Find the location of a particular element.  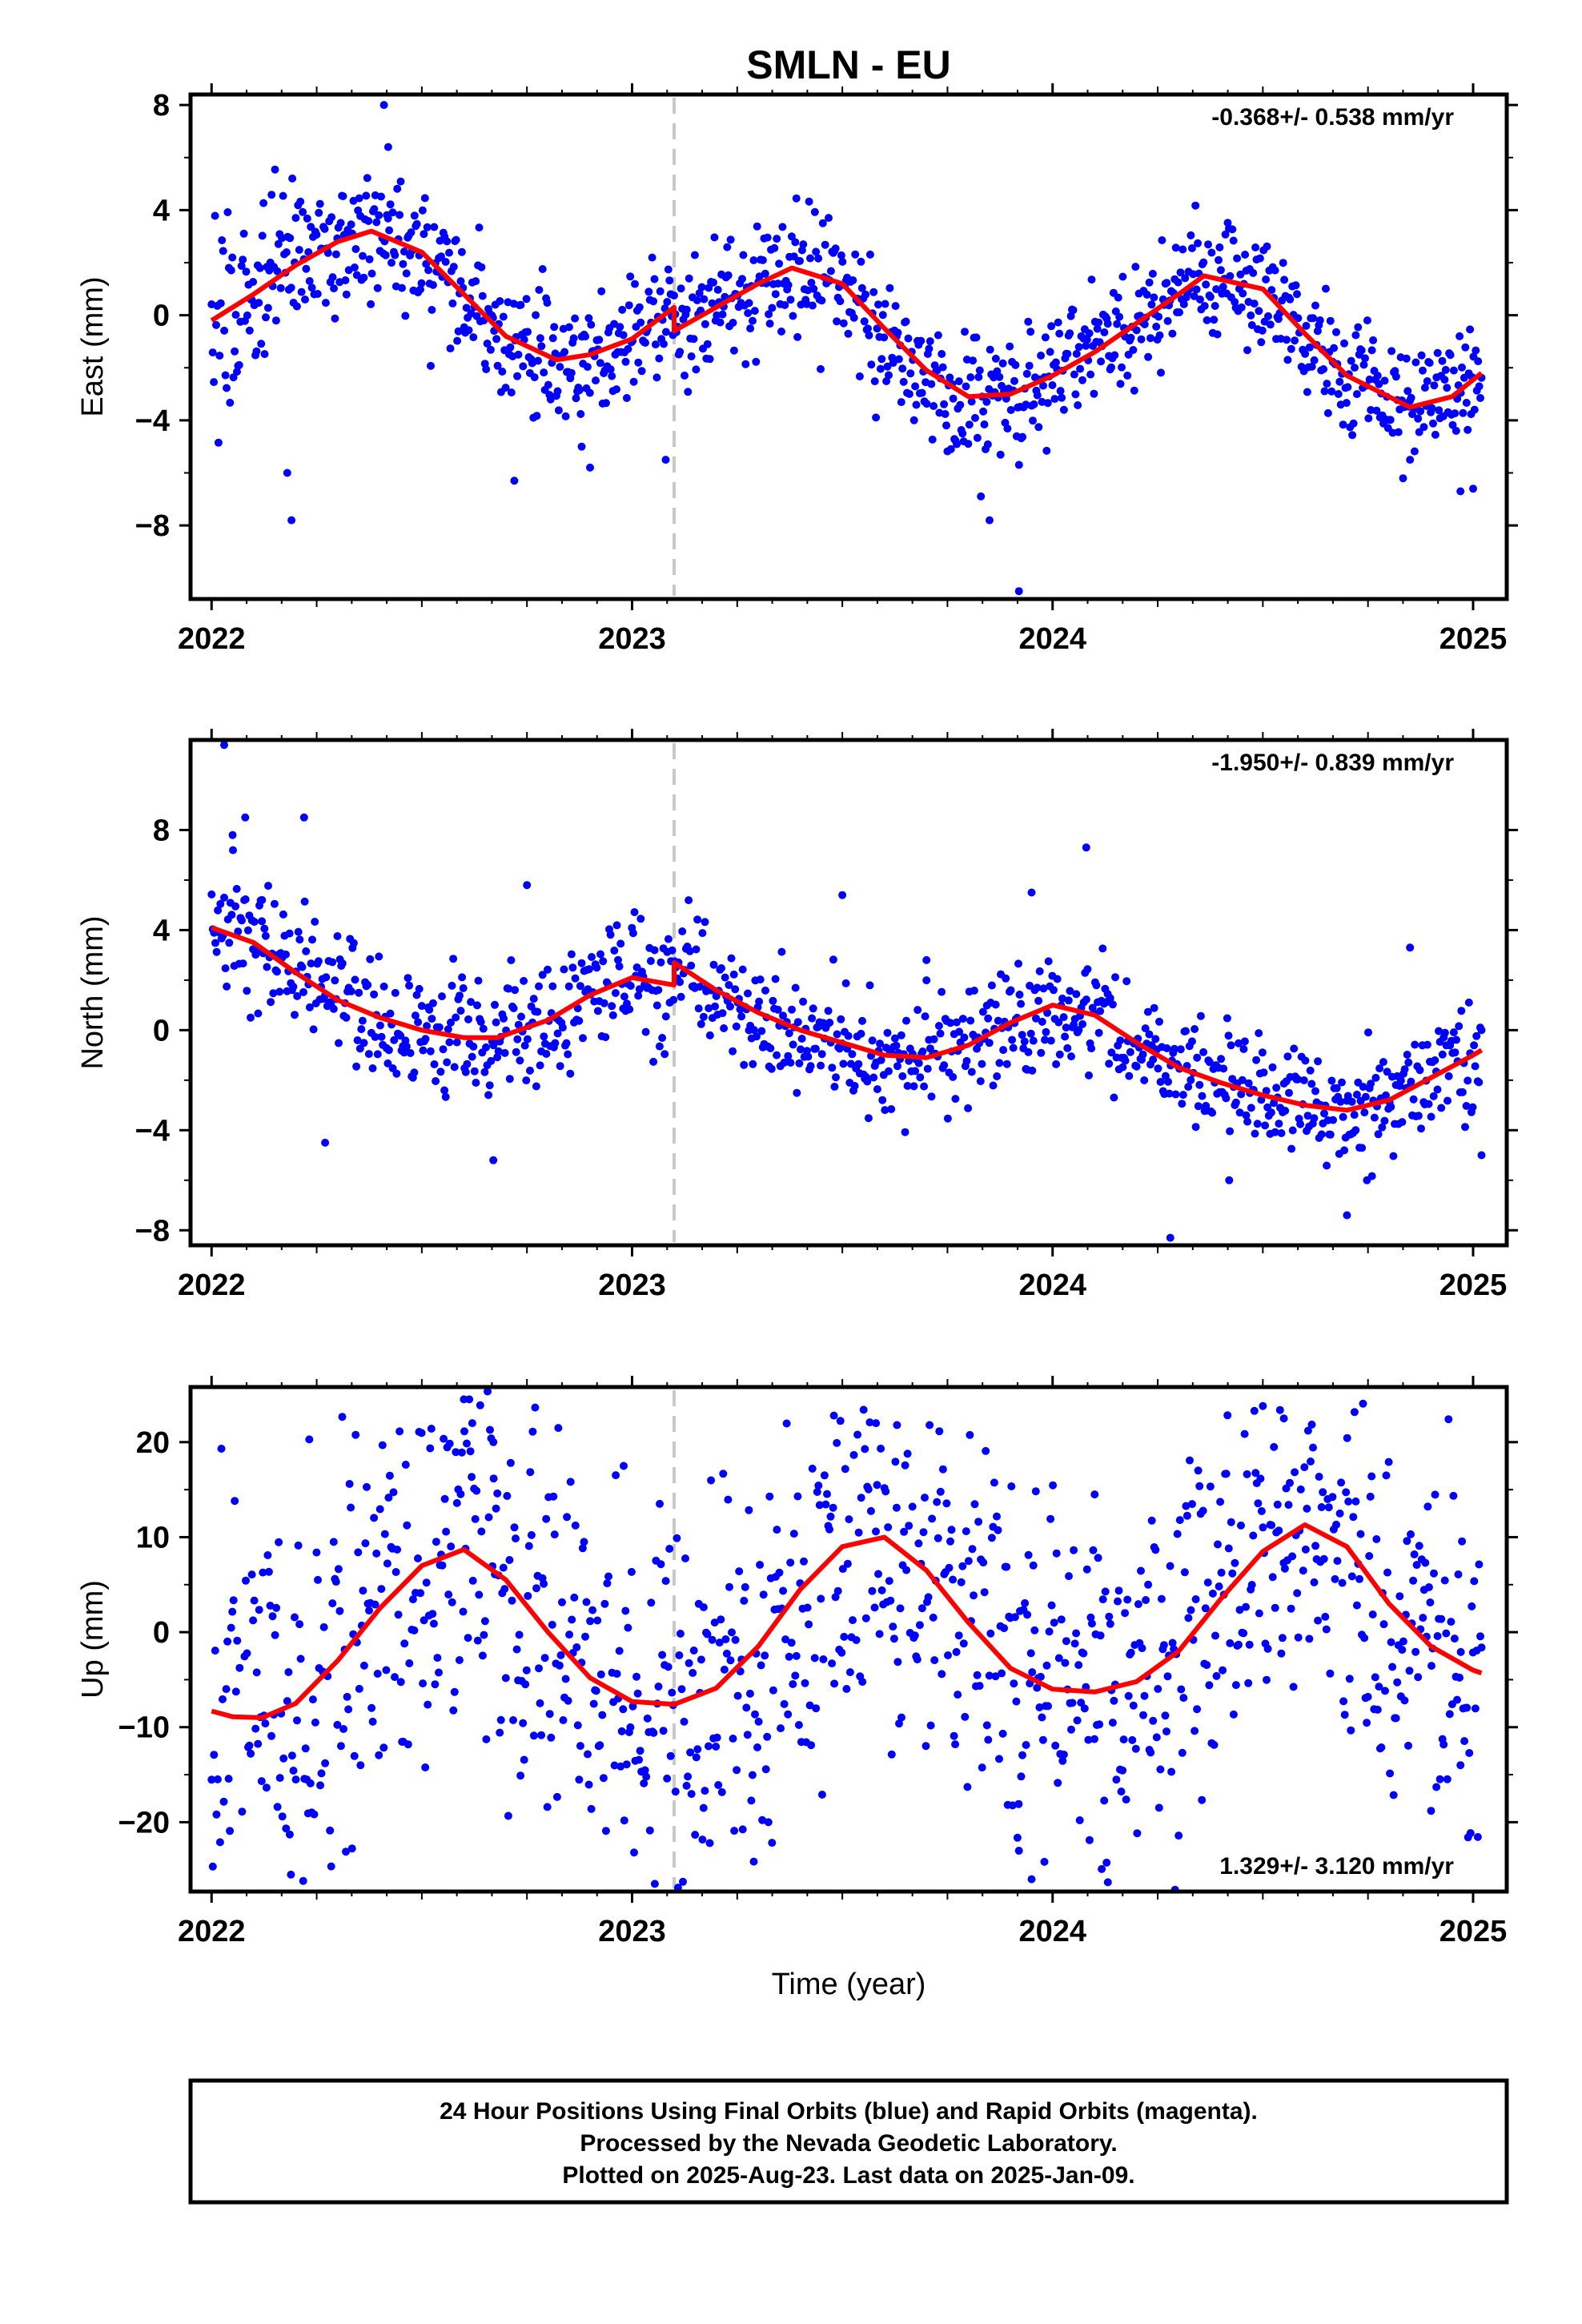

x-axis-title: Time (year) is located at coordinates (849, 1984).